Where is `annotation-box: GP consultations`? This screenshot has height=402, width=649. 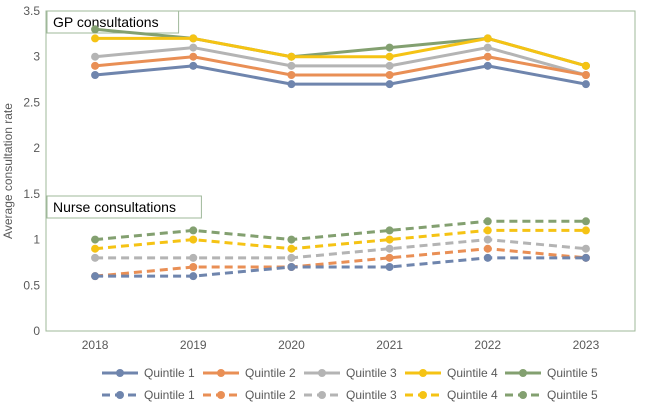
annotation-box: GP consultations is located at coordinates (113, 22).